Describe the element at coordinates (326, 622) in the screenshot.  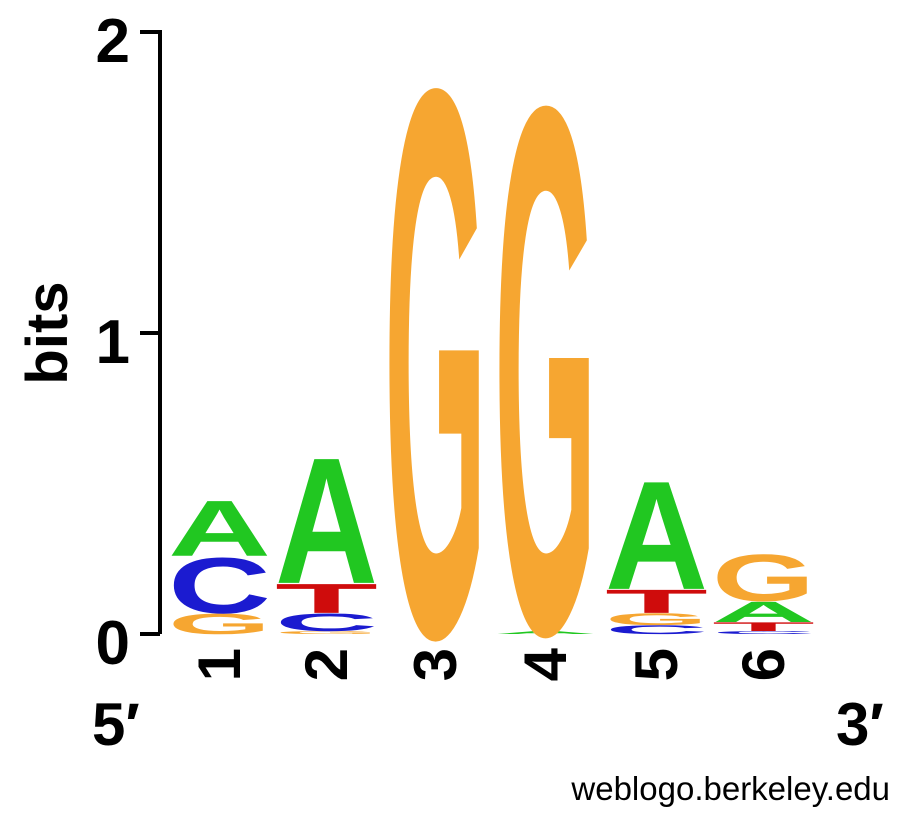
I see `letter-C-pos-2: C` at that location.